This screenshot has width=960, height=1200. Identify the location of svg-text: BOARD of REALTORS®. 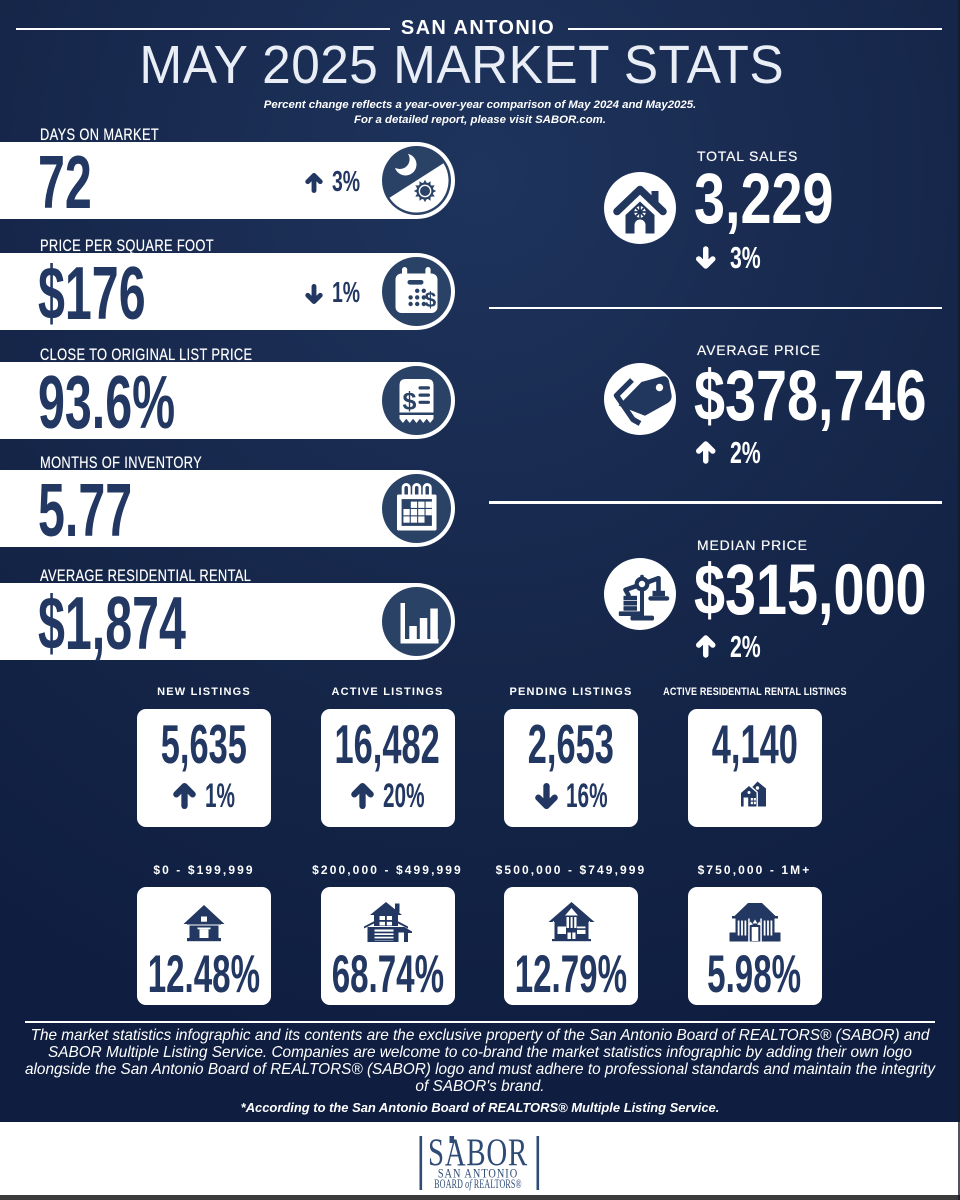
(477, 1184).